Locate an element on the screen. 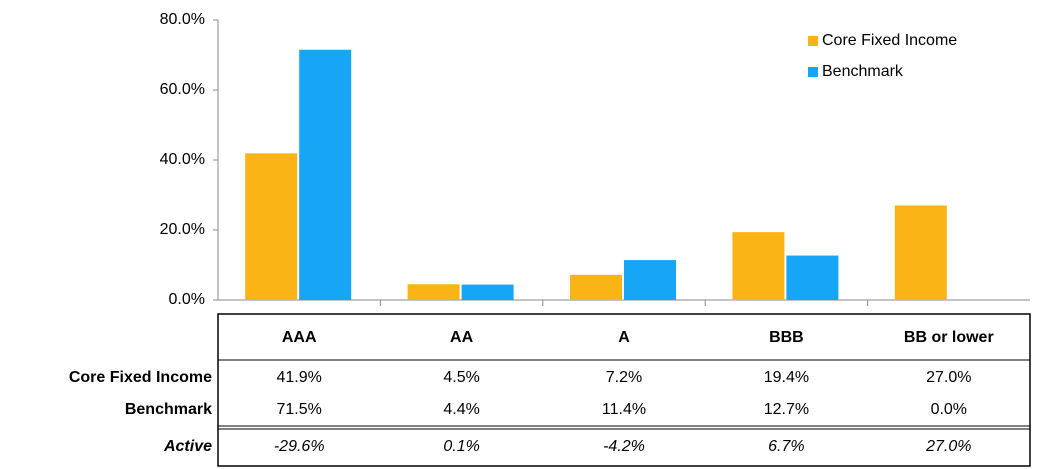 The width and height of the screenshot is (1039, 469). table-header: AA is located at coordinates (462, 337).